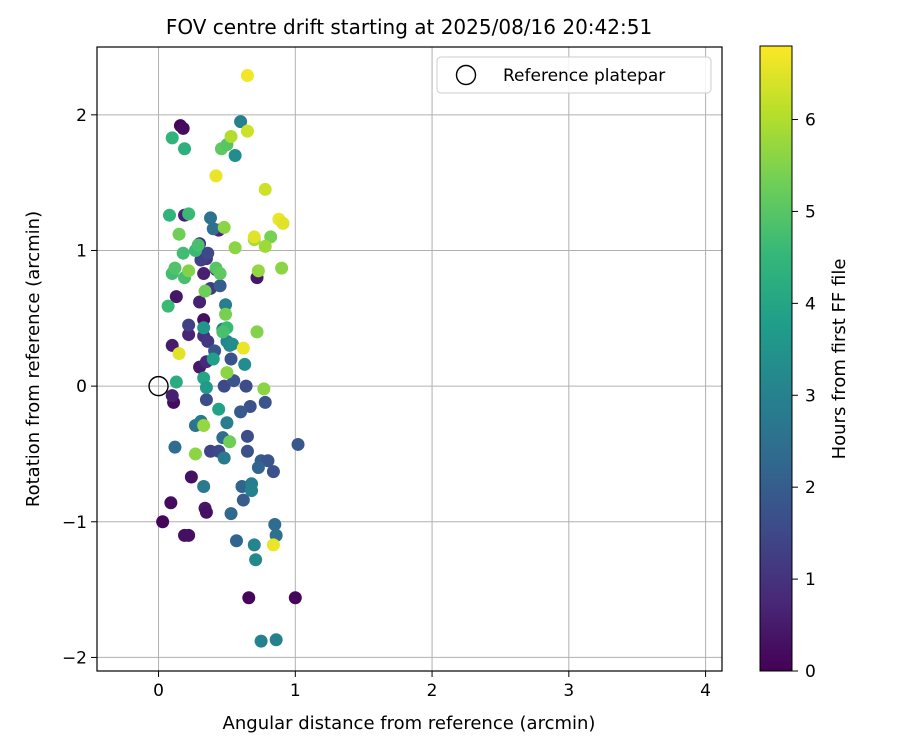 Image resolution: width=900 pixels, height=754 pixels. I want to click on y-axis-label: Rotation from reference (arcmin), so click(33, 359).